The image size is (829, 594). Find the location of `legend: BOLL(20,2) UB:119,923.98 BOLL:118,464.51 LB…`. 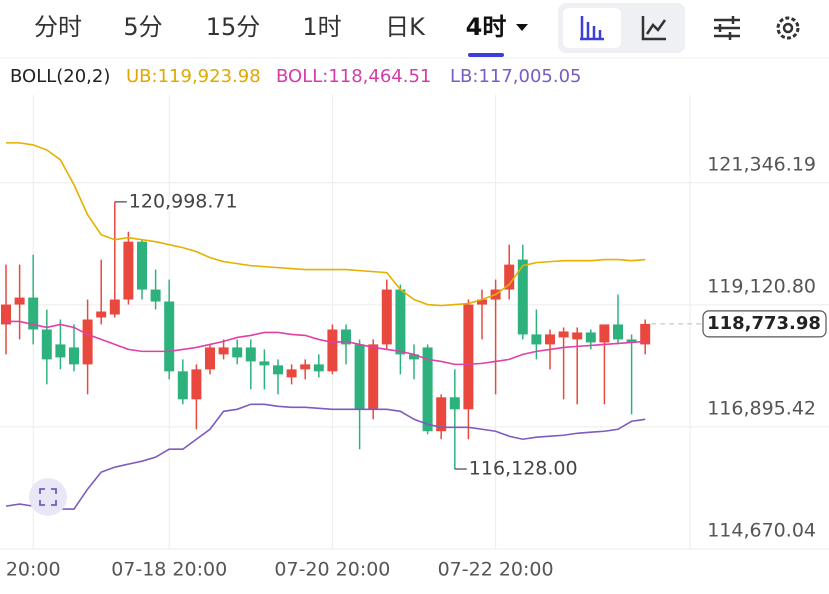

legend: BOLL(20,2) UB:119,923.98 BOLL:118,464.51 LB… is located at coordinates (296, 76).